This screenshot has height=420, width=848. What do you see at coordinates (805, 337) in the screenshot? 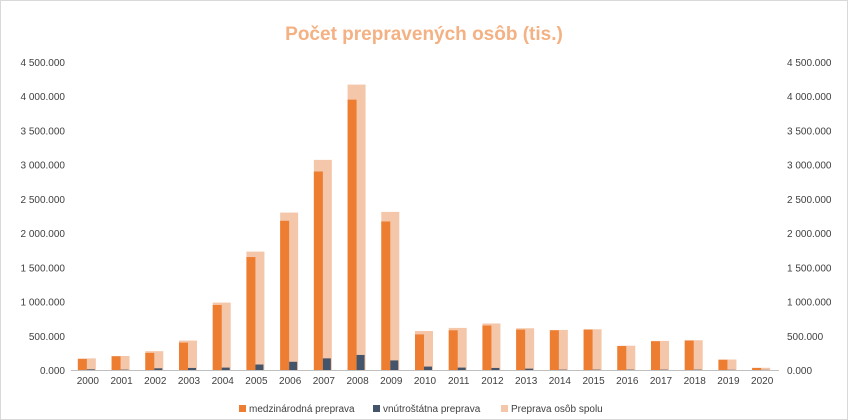
I see `y-tick-label-right: 500.000` at bounding box center [805, 337].